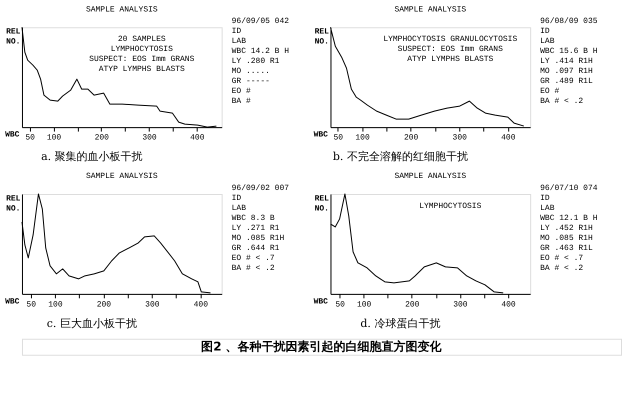 This screenshot has height=410, width=624. Describe the element at coordinates (261, 228) in the screenshot. I see `text: 96/09/02 007 ID LAB WBC 8.3 B LY .271 R1 MO .085 R1H GR .644 R1 EO # < .7 BA # < .2` at that location.